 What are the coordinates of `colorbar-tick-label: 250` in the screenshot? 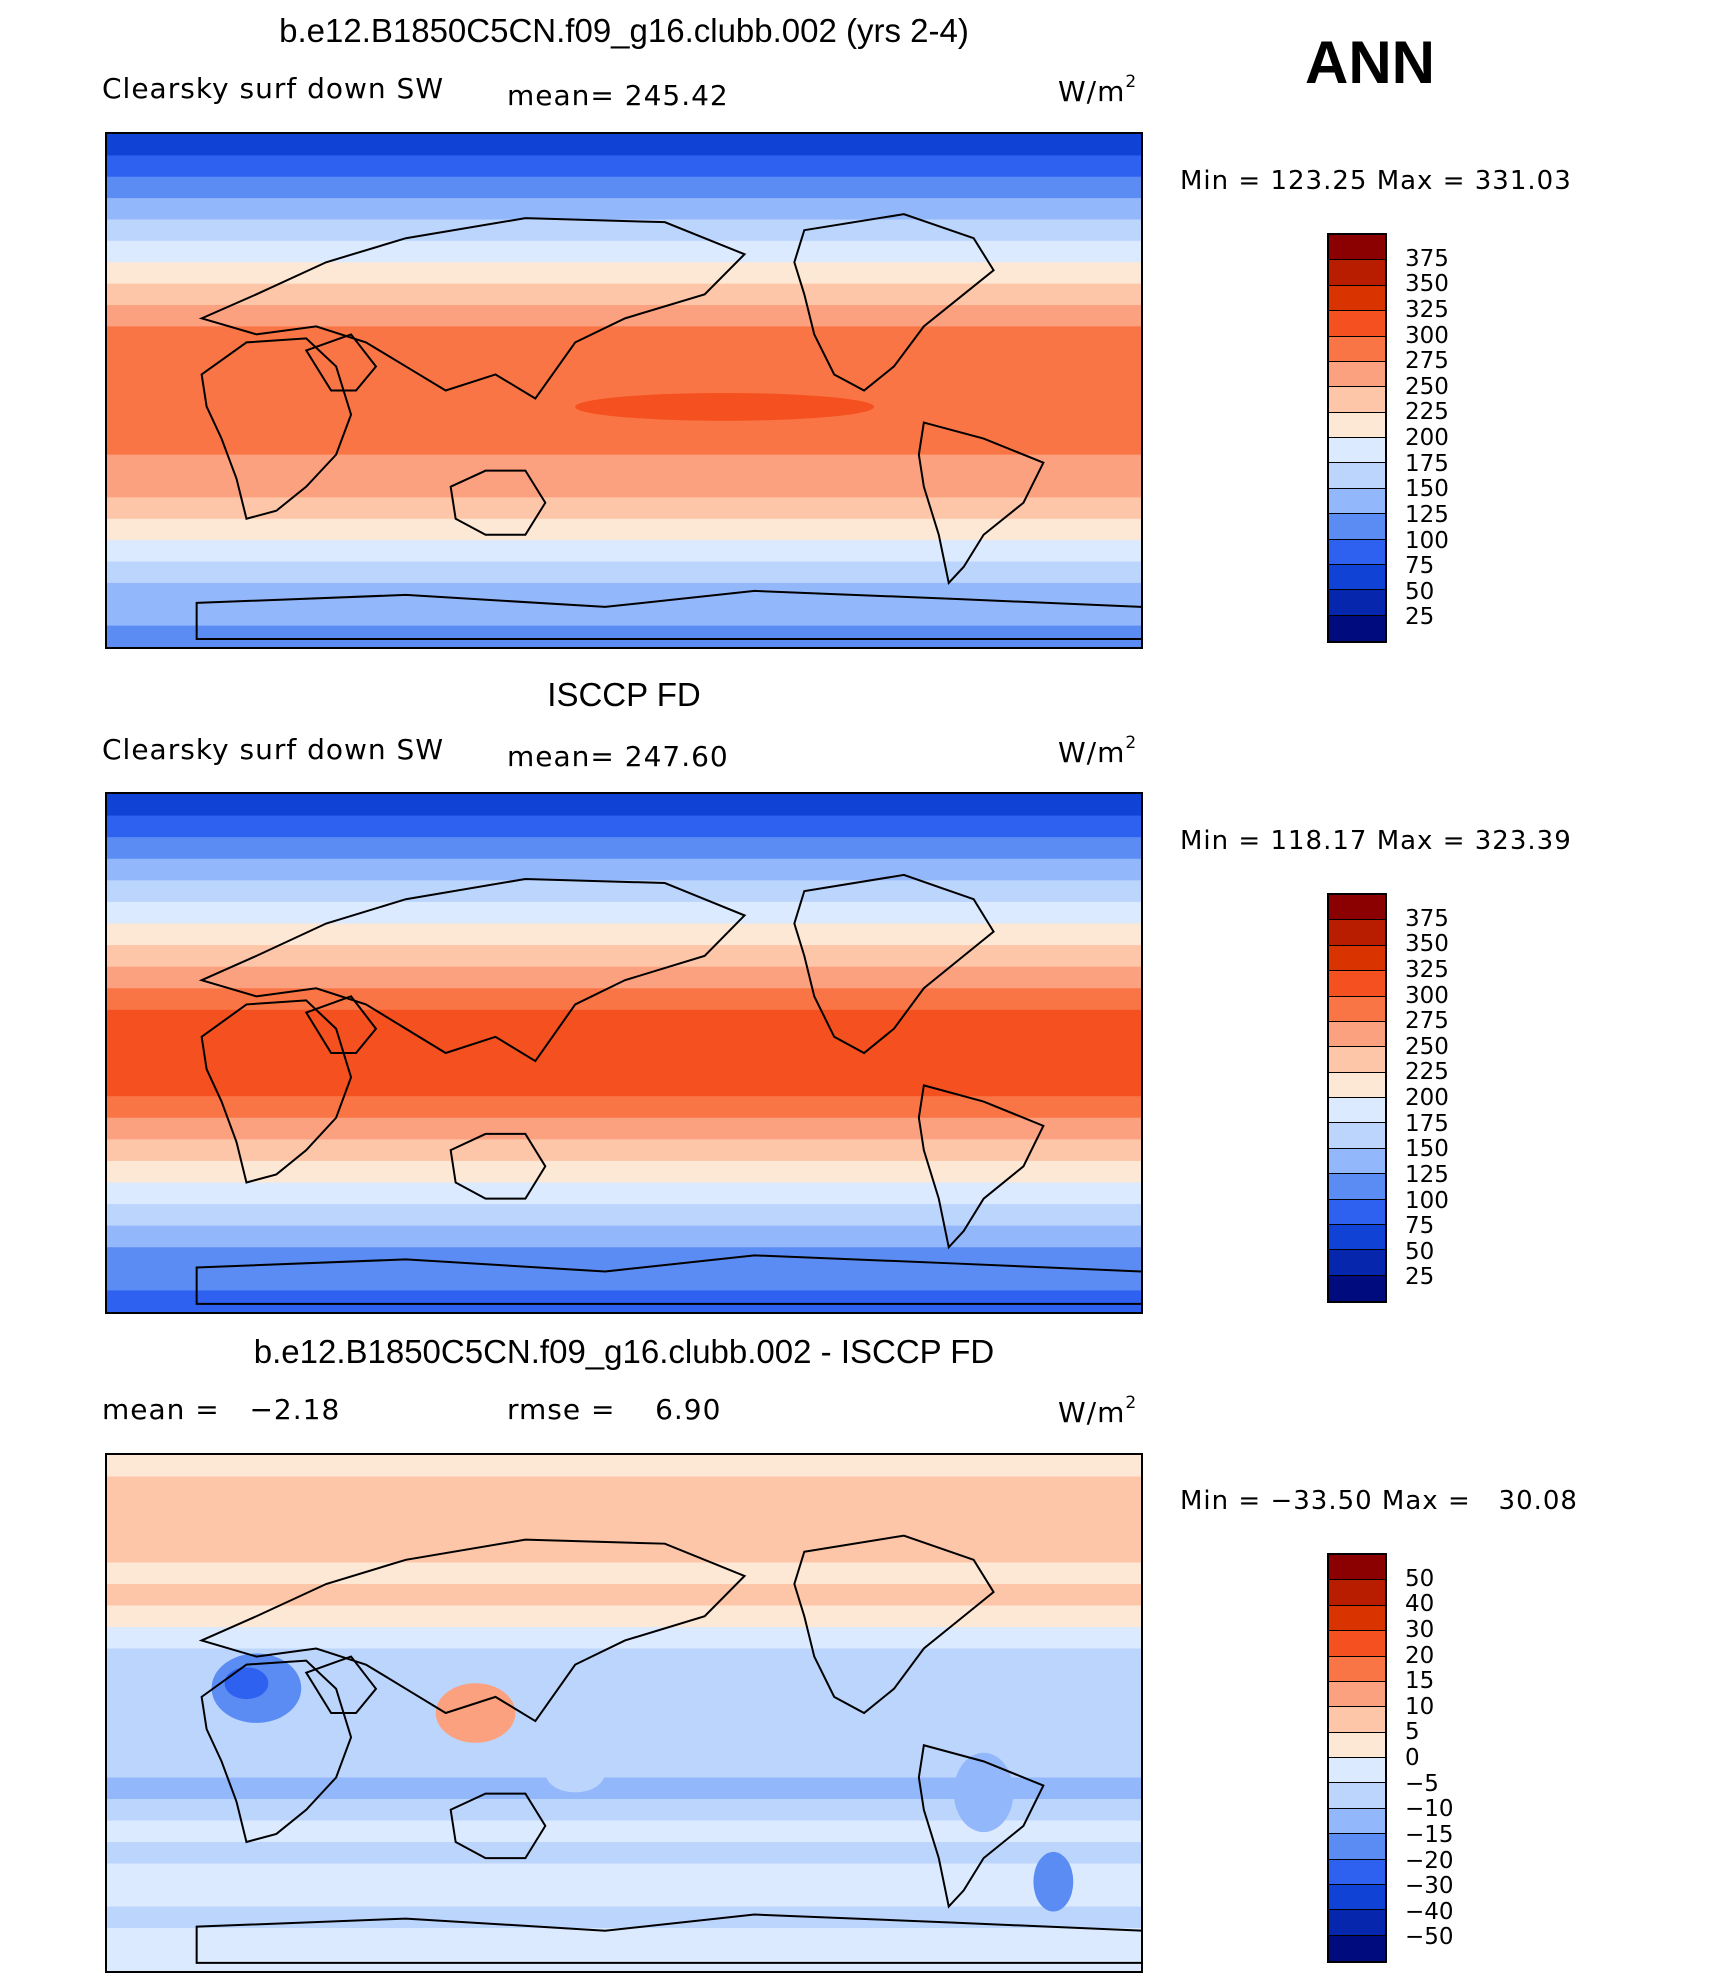 It's located at (1427, 386).